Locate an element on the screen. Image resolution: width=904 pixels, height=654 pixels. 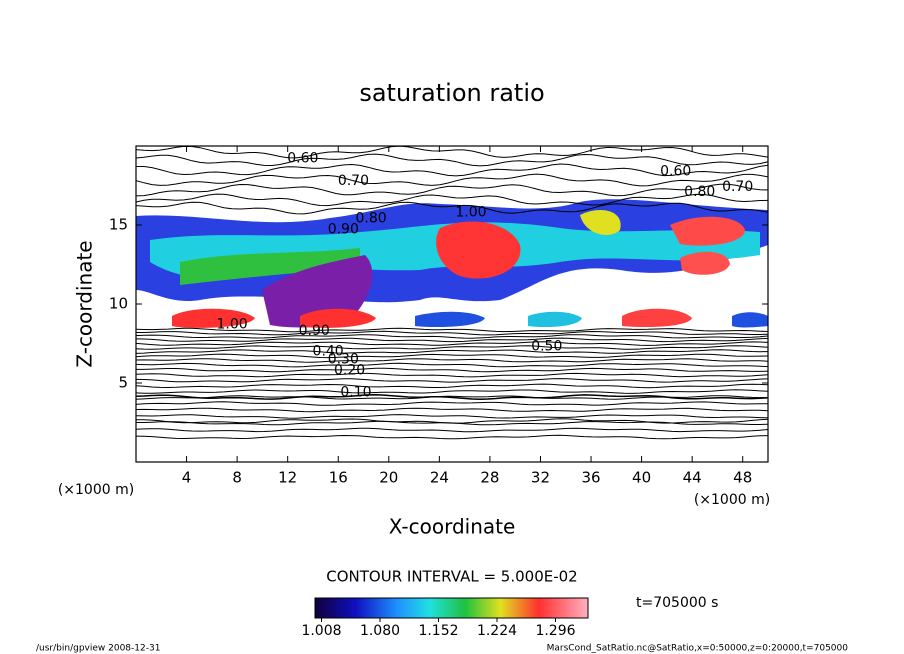
x-tick-label: 16 is located at coordinates (338, 478).